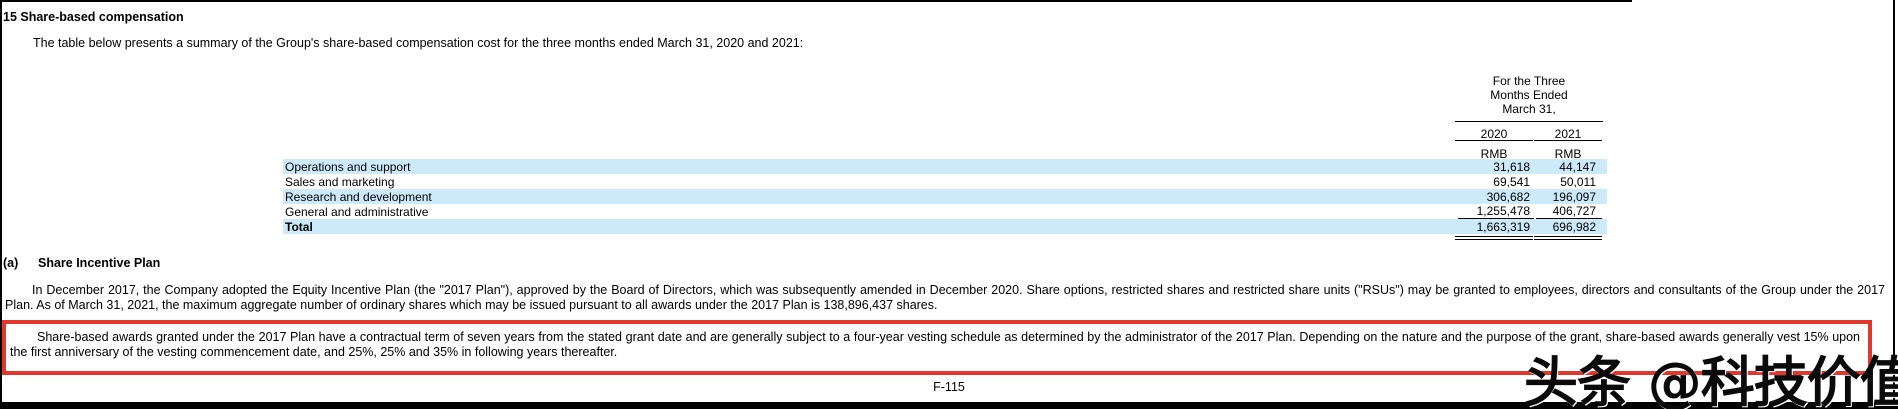 This screenshot has width=1898, height=409. What do you see at coordinates (93, 17) in the screenshot?
I see `note-heading: 15 Share-based compensation` at bounding box center [93, 17].